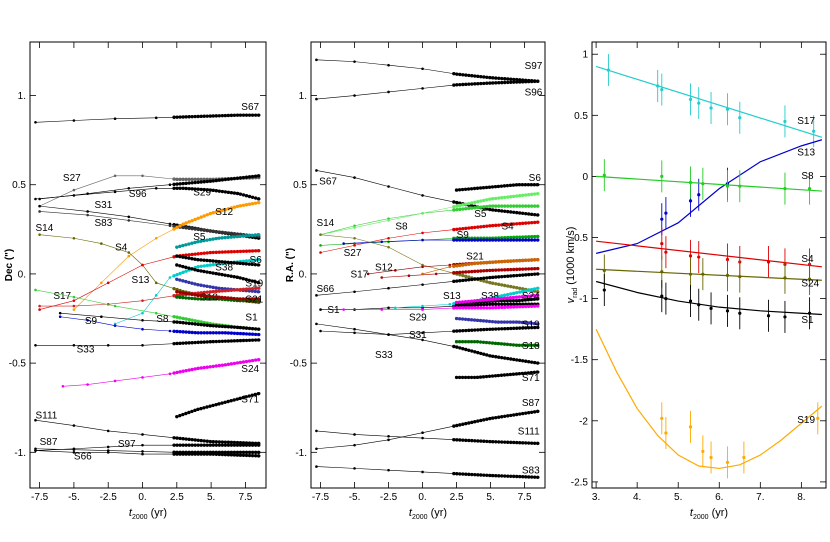  What do you see at coordinates (418, 317) in the screenshot?
I see `series-label: S29` at bounding box center [418, 317].